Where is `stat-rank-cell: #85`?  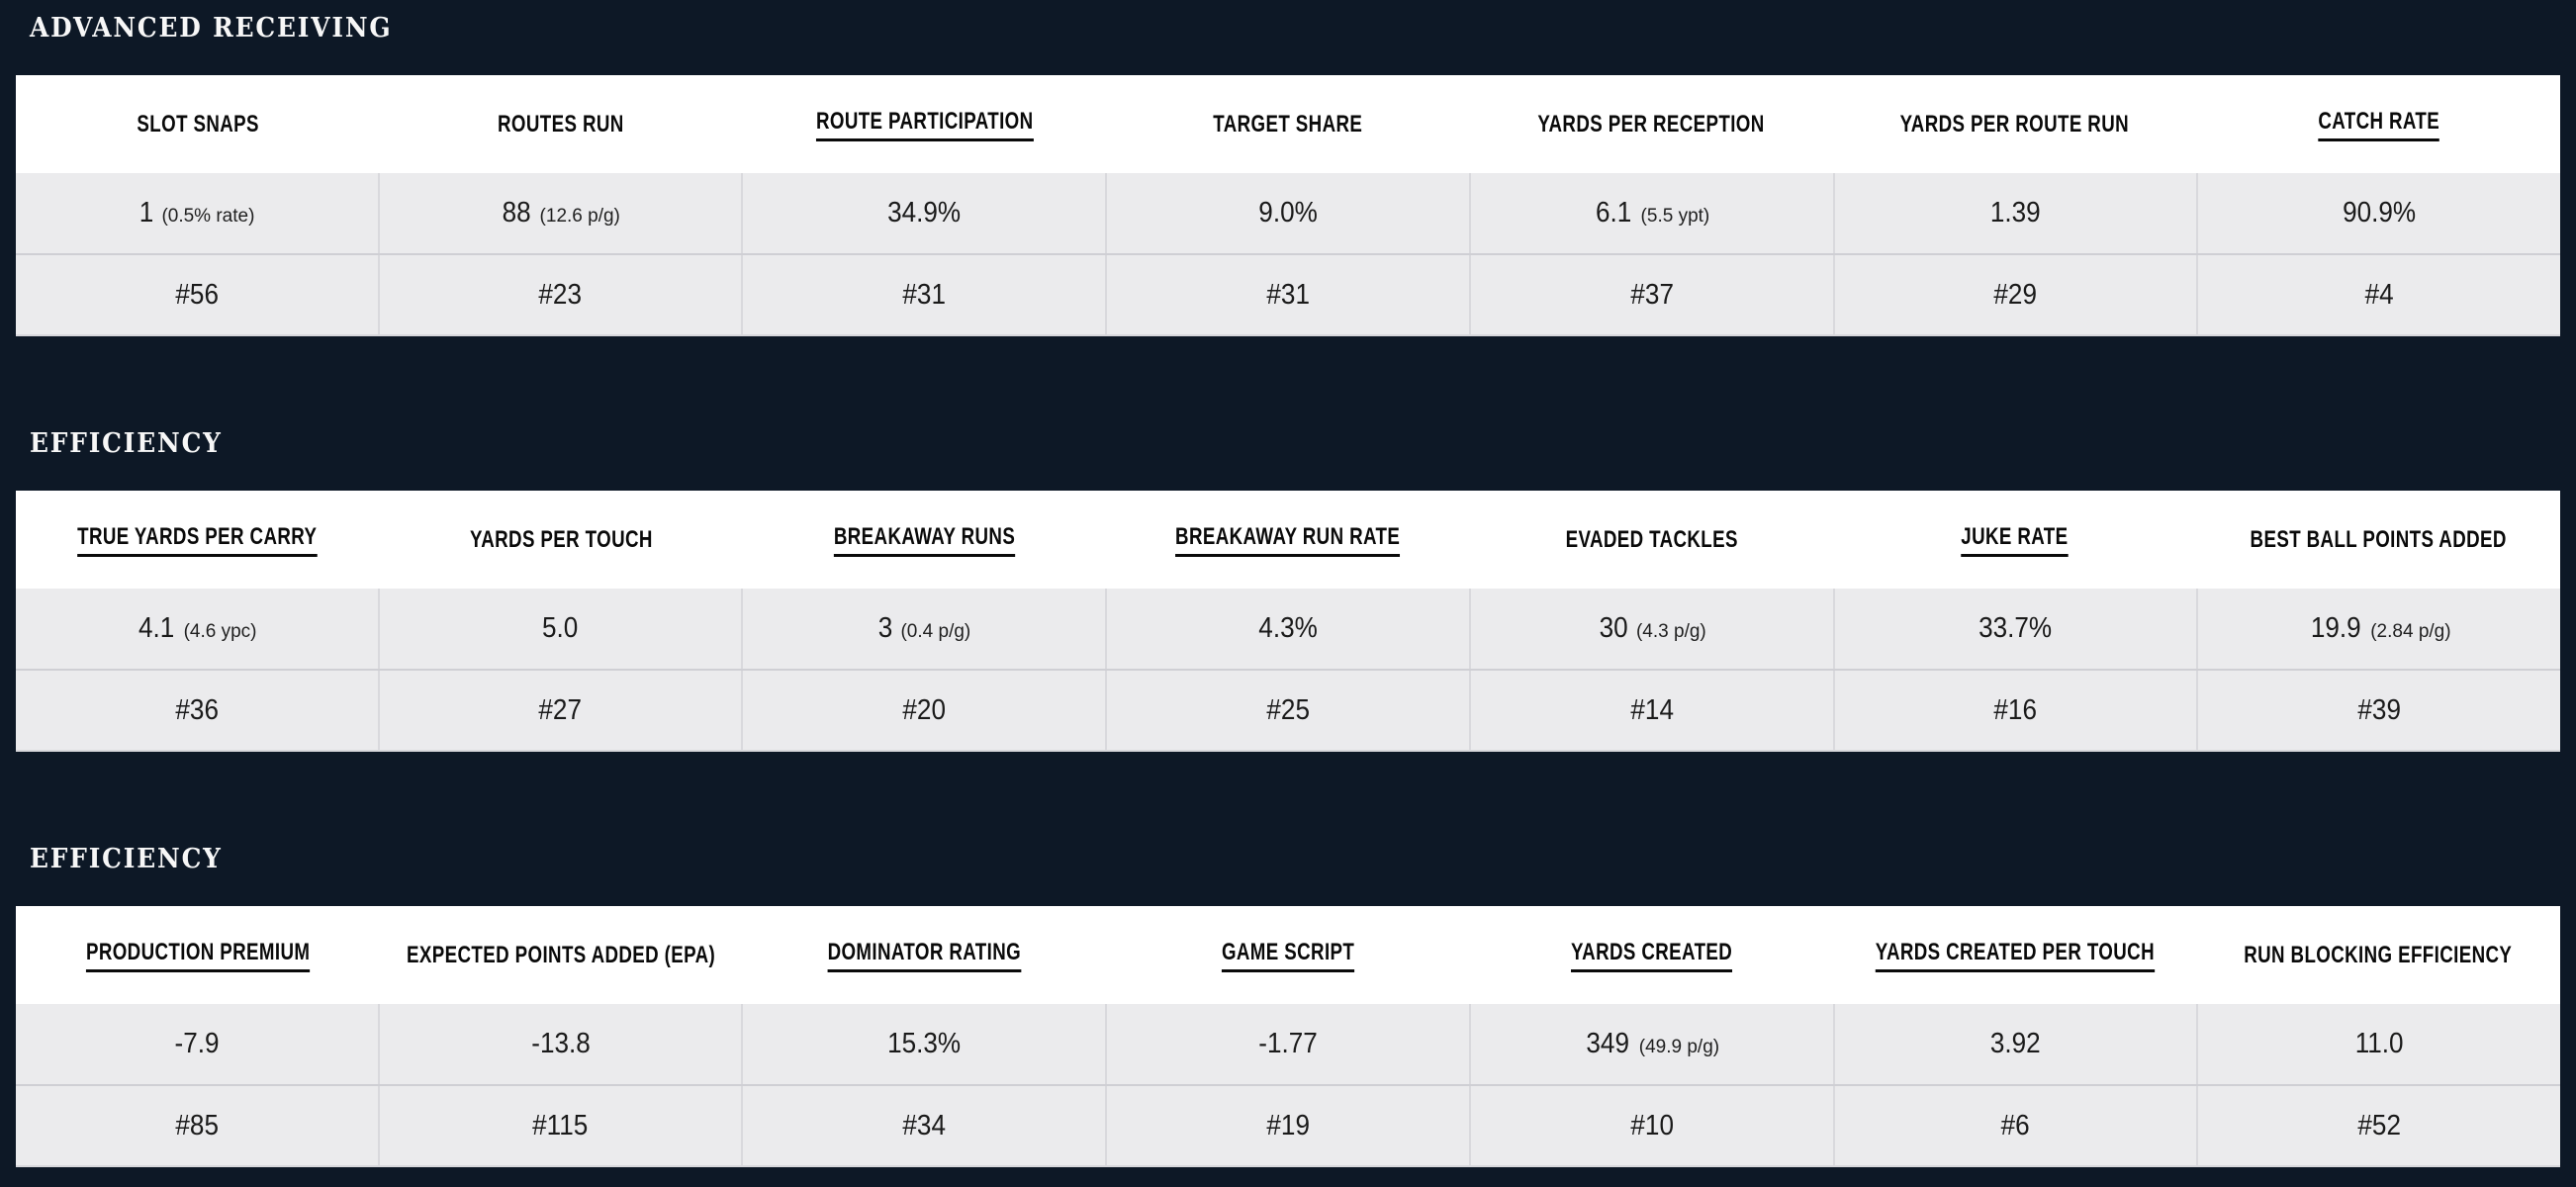
stat-rank-cell: #85 is located at coordinates (197, 1125).